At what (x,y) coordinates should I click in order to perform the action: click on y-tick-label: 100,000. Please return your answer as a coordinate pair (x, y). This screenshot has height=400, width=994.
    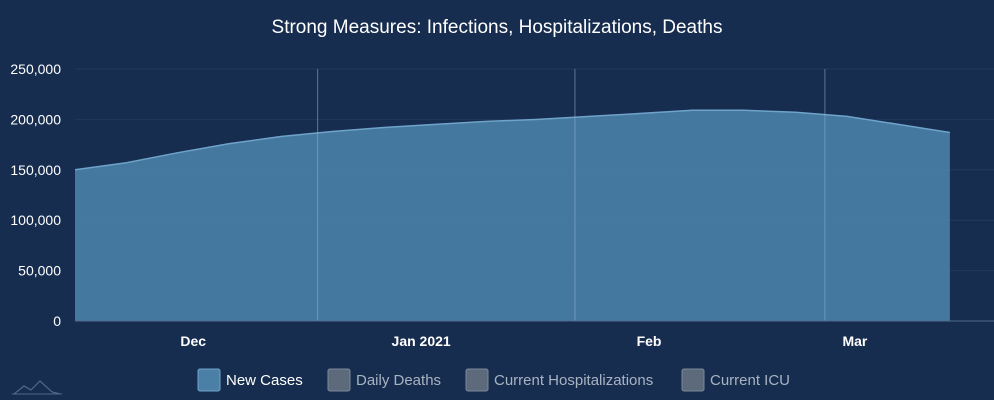
    Looking at the image, I should click on (35, 220).